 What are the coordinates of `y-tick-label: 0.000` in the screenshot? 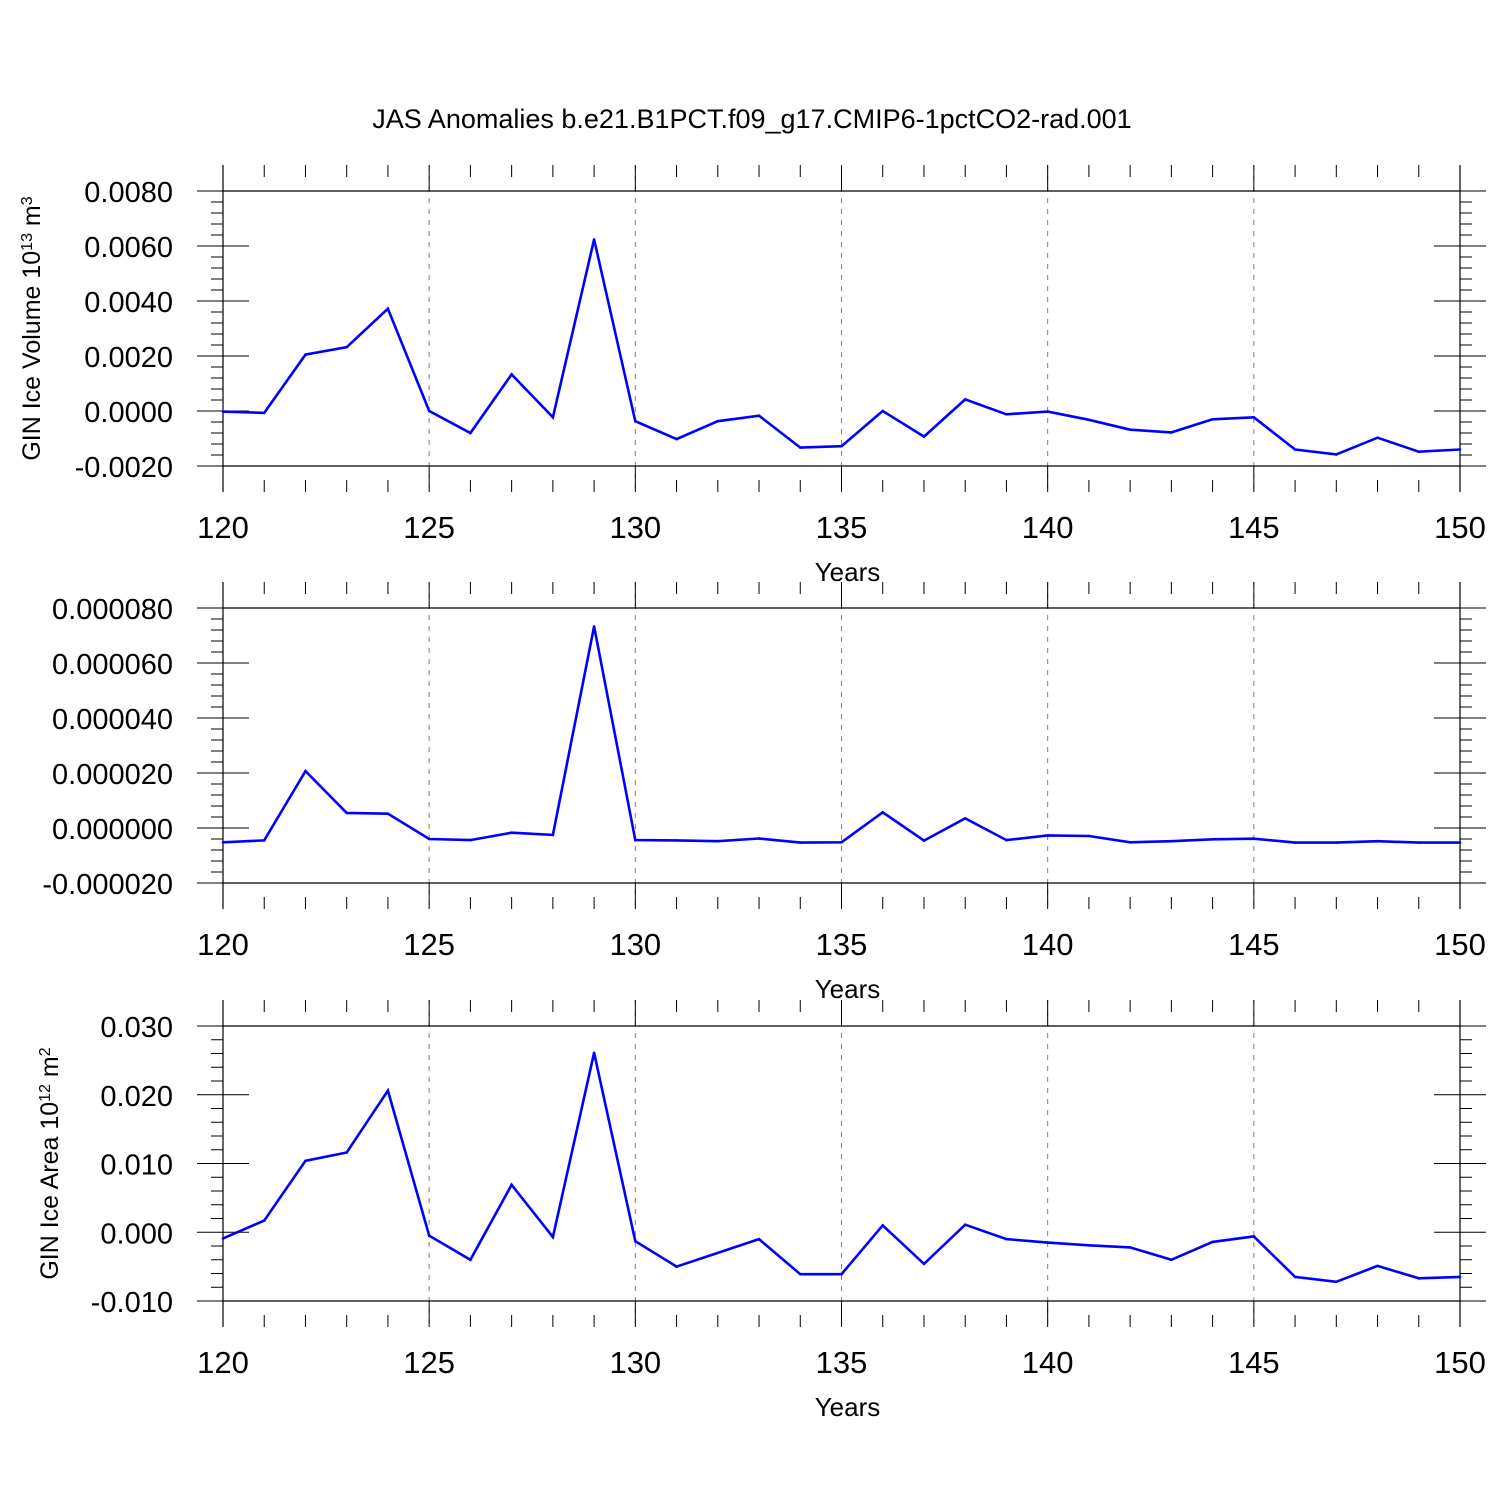 It's located at (136, 1234).